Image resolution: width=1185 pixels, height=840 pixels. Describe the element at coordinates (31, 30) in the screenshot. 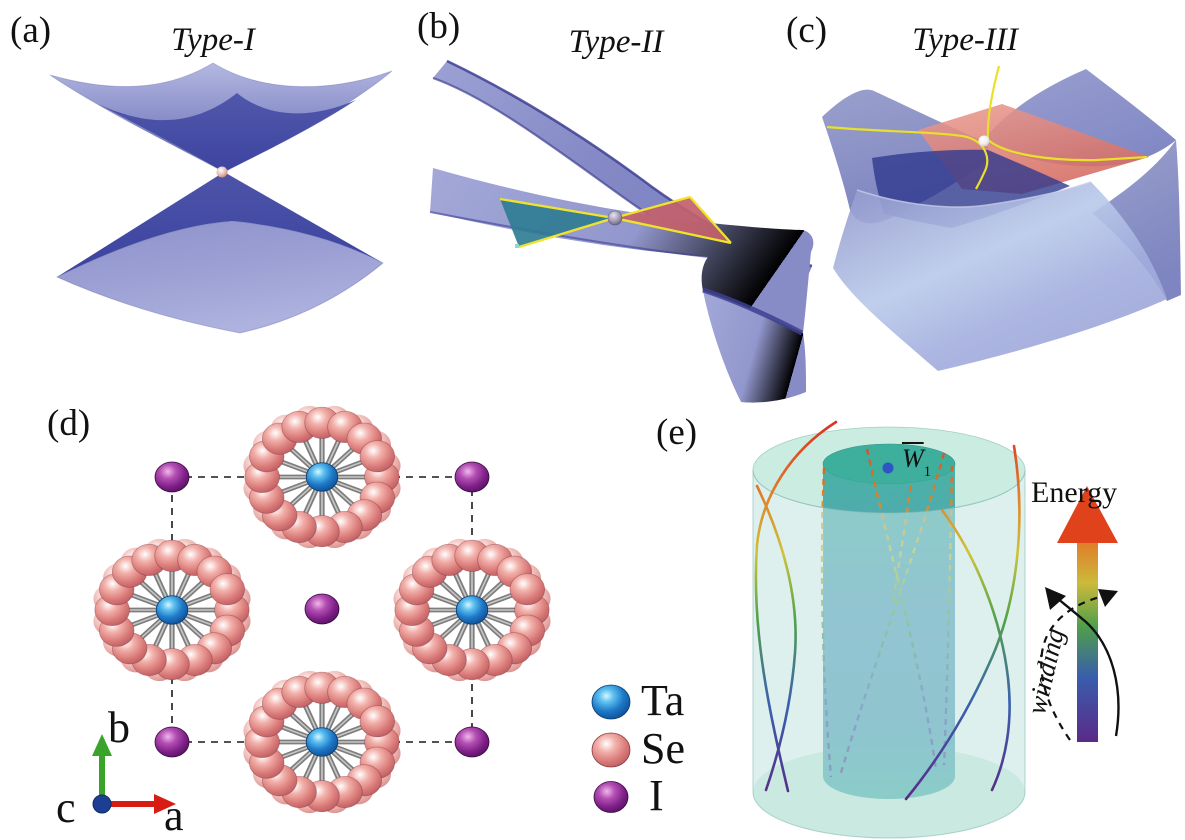

I see `panel-label-a: (a)` at that location.